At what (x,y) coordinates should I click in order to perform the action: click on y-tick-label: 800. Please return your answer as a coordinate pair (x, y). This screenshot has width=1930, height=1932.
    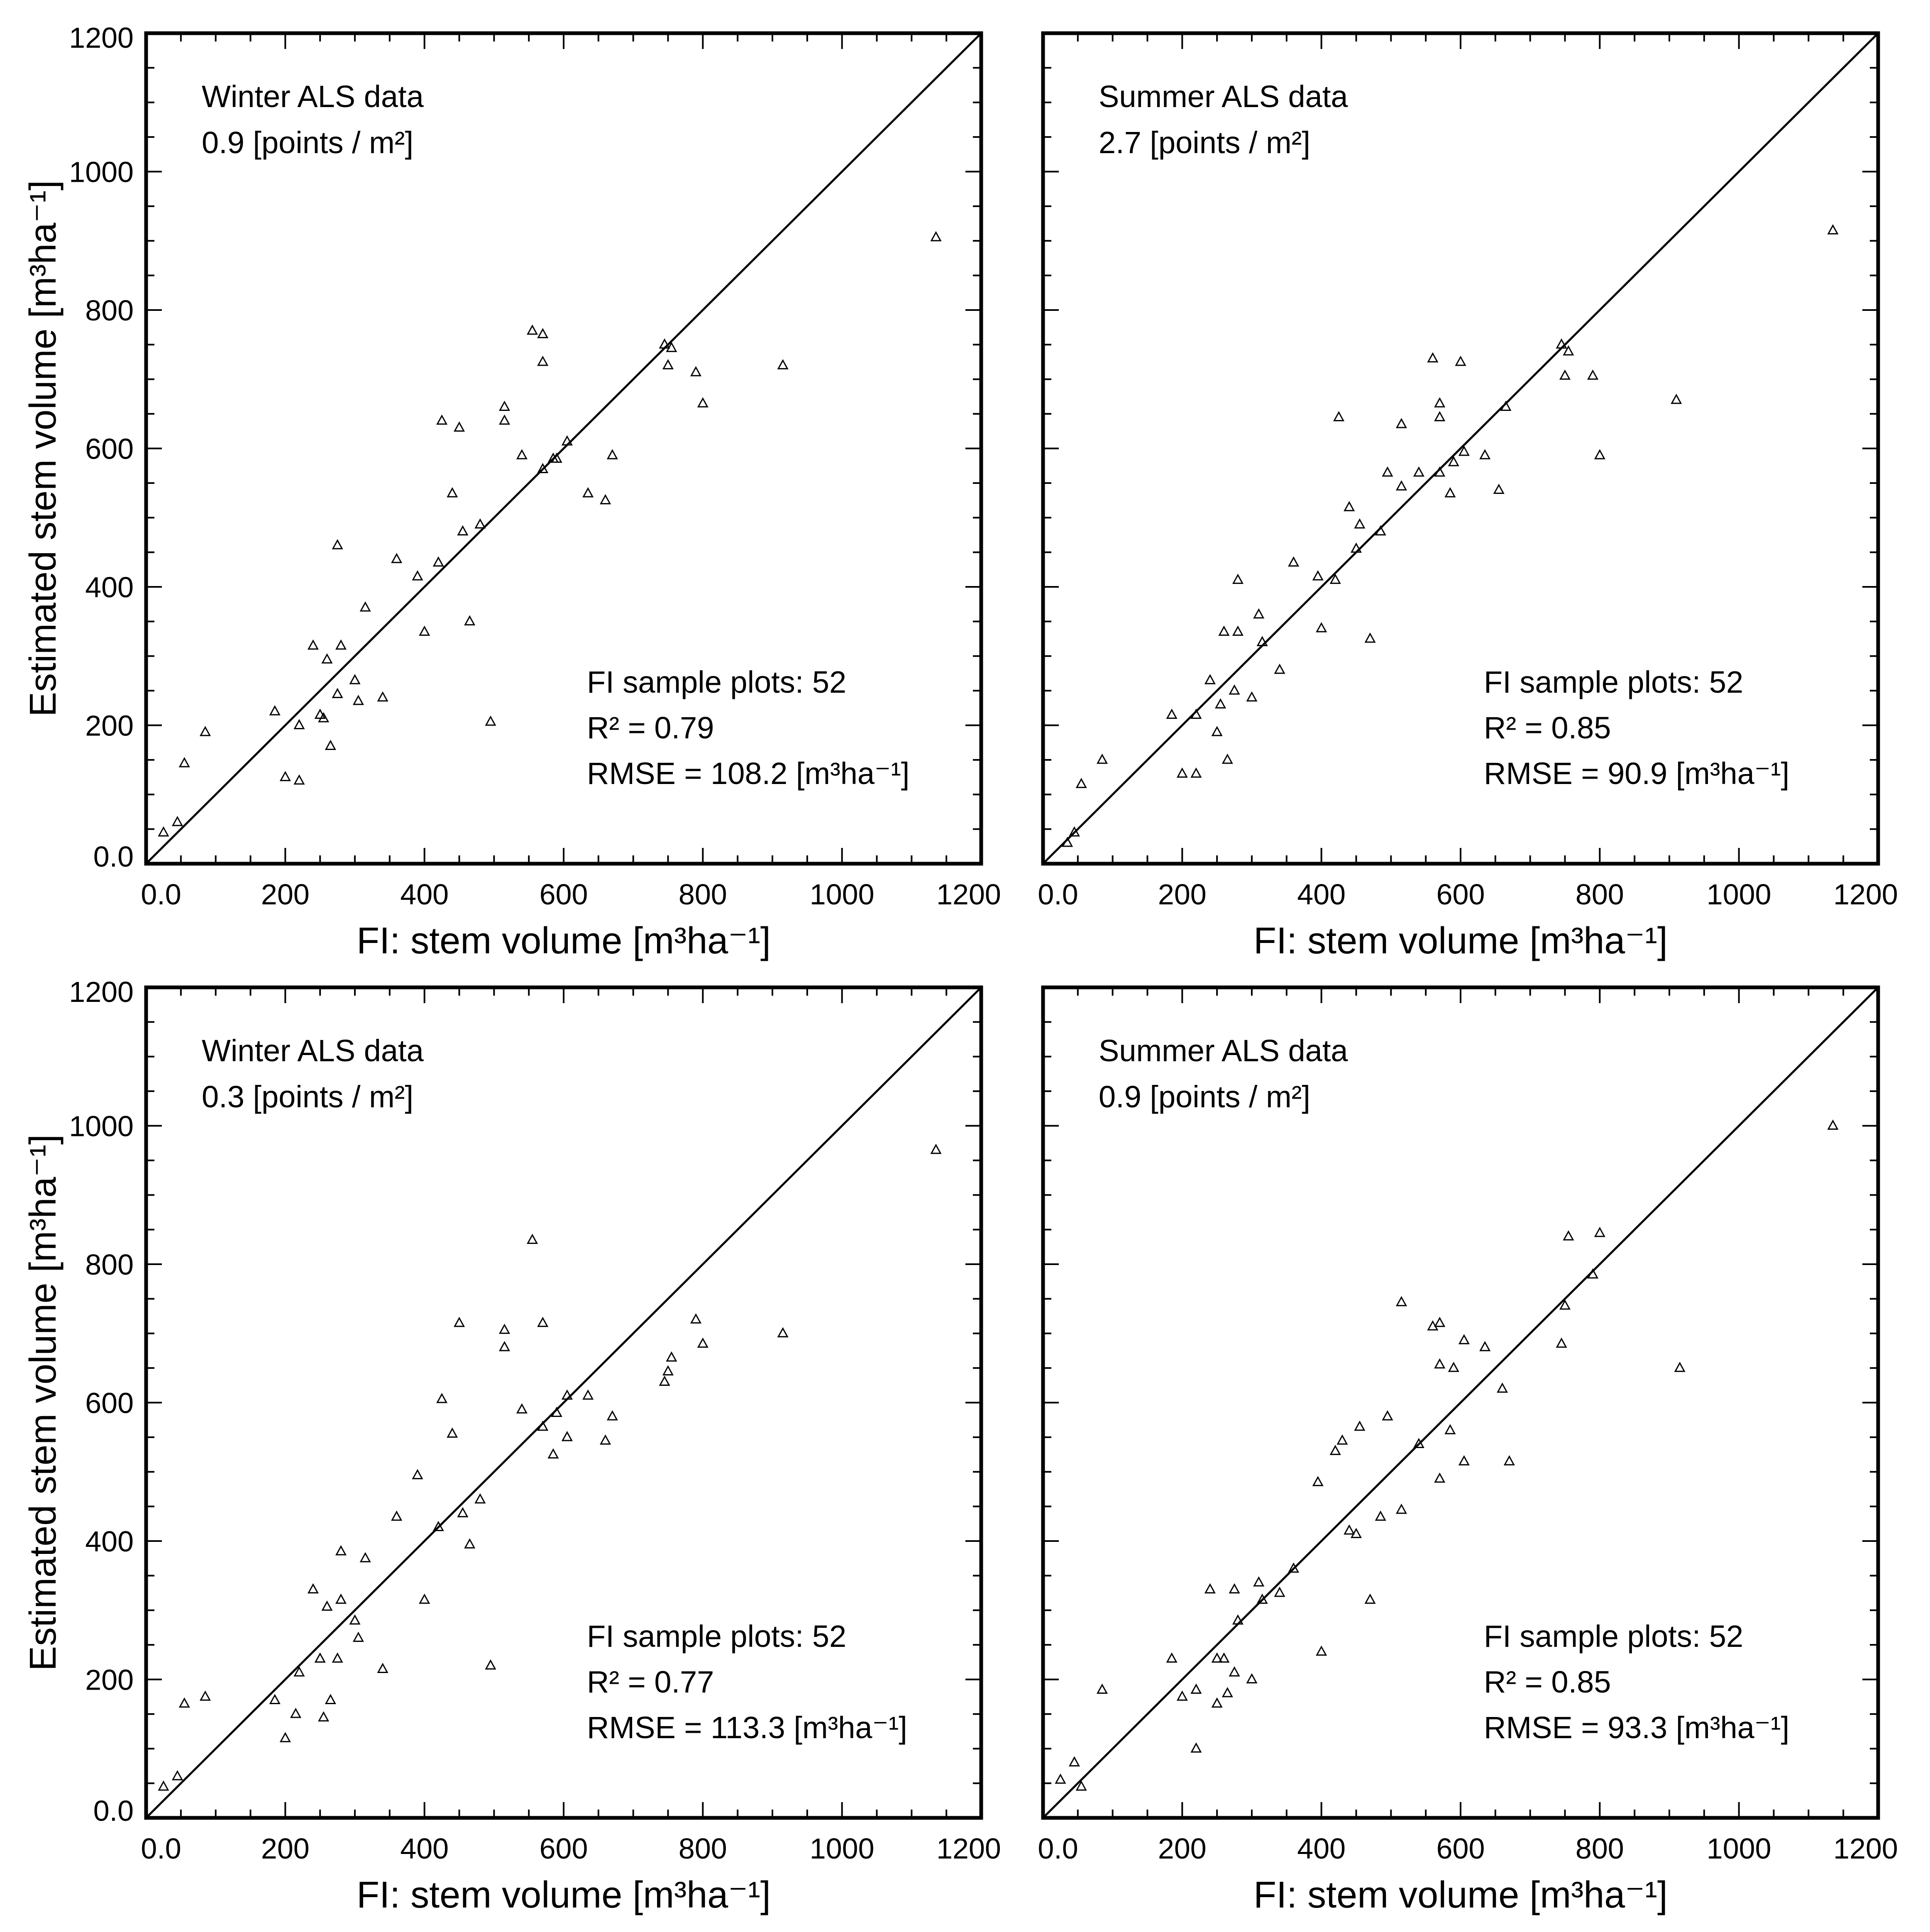
    Looking at the image, I should click on (109, 1264).